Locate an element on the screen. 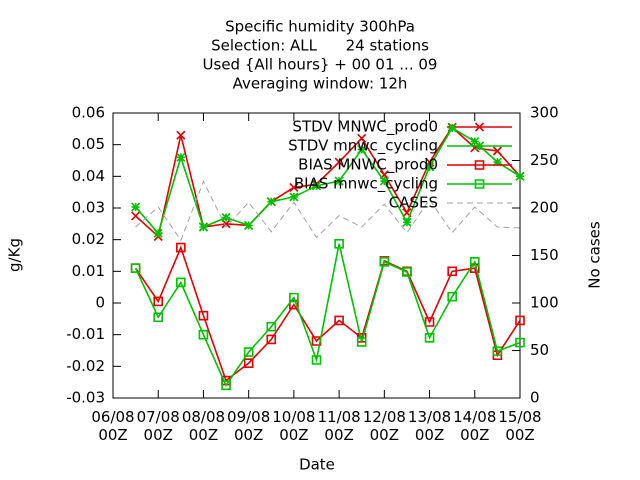  legend-label: STDV MNWC_prod0 is located at coordinates (365, 127).